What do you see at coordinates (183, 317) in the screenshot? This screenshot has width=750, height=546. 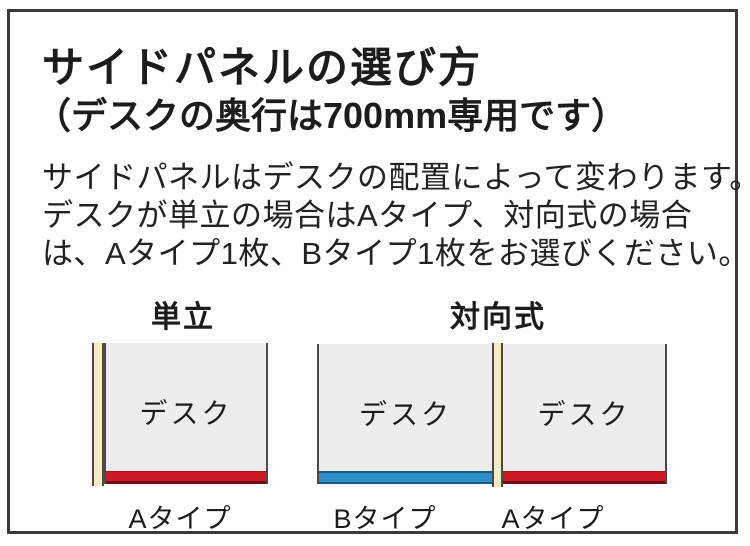 I see `standalone-heading: 単立` at bounding box center [183, 317].